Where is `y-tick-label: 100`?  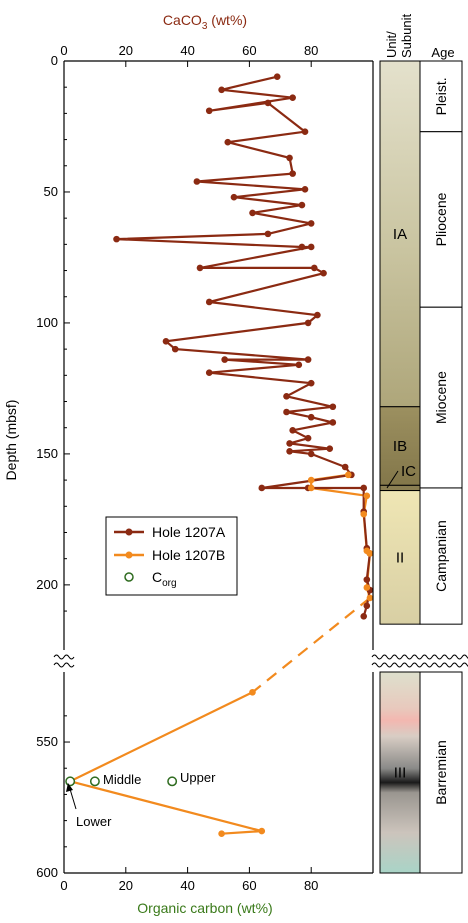 y-tick-label: 100 is located at coordinates (47, 322).